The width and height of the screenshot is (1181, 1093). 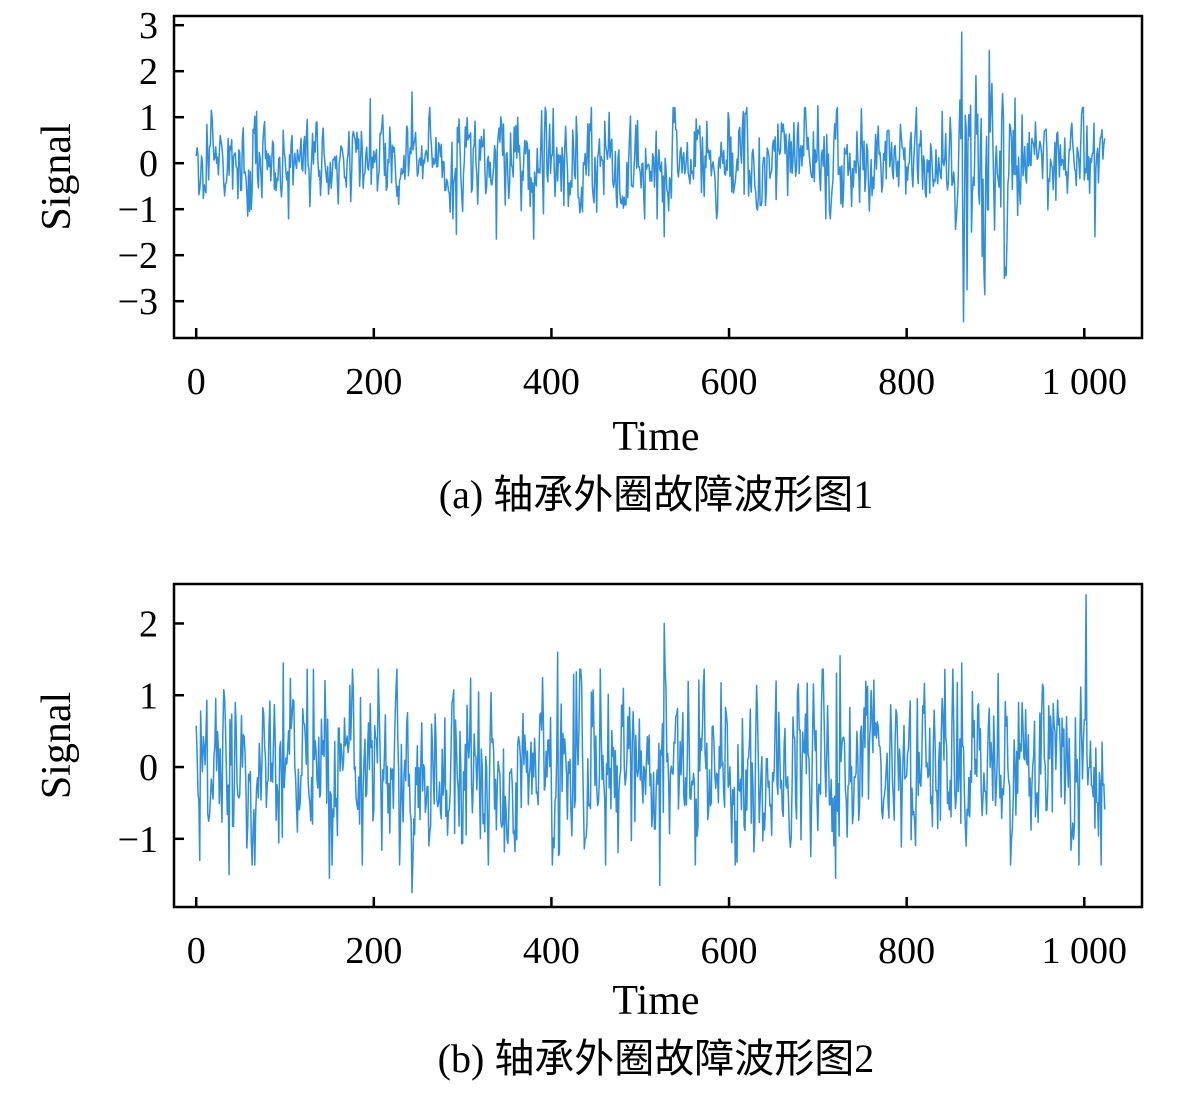 I want to click on y-tick-label: −2, so click(x=138, y=256).